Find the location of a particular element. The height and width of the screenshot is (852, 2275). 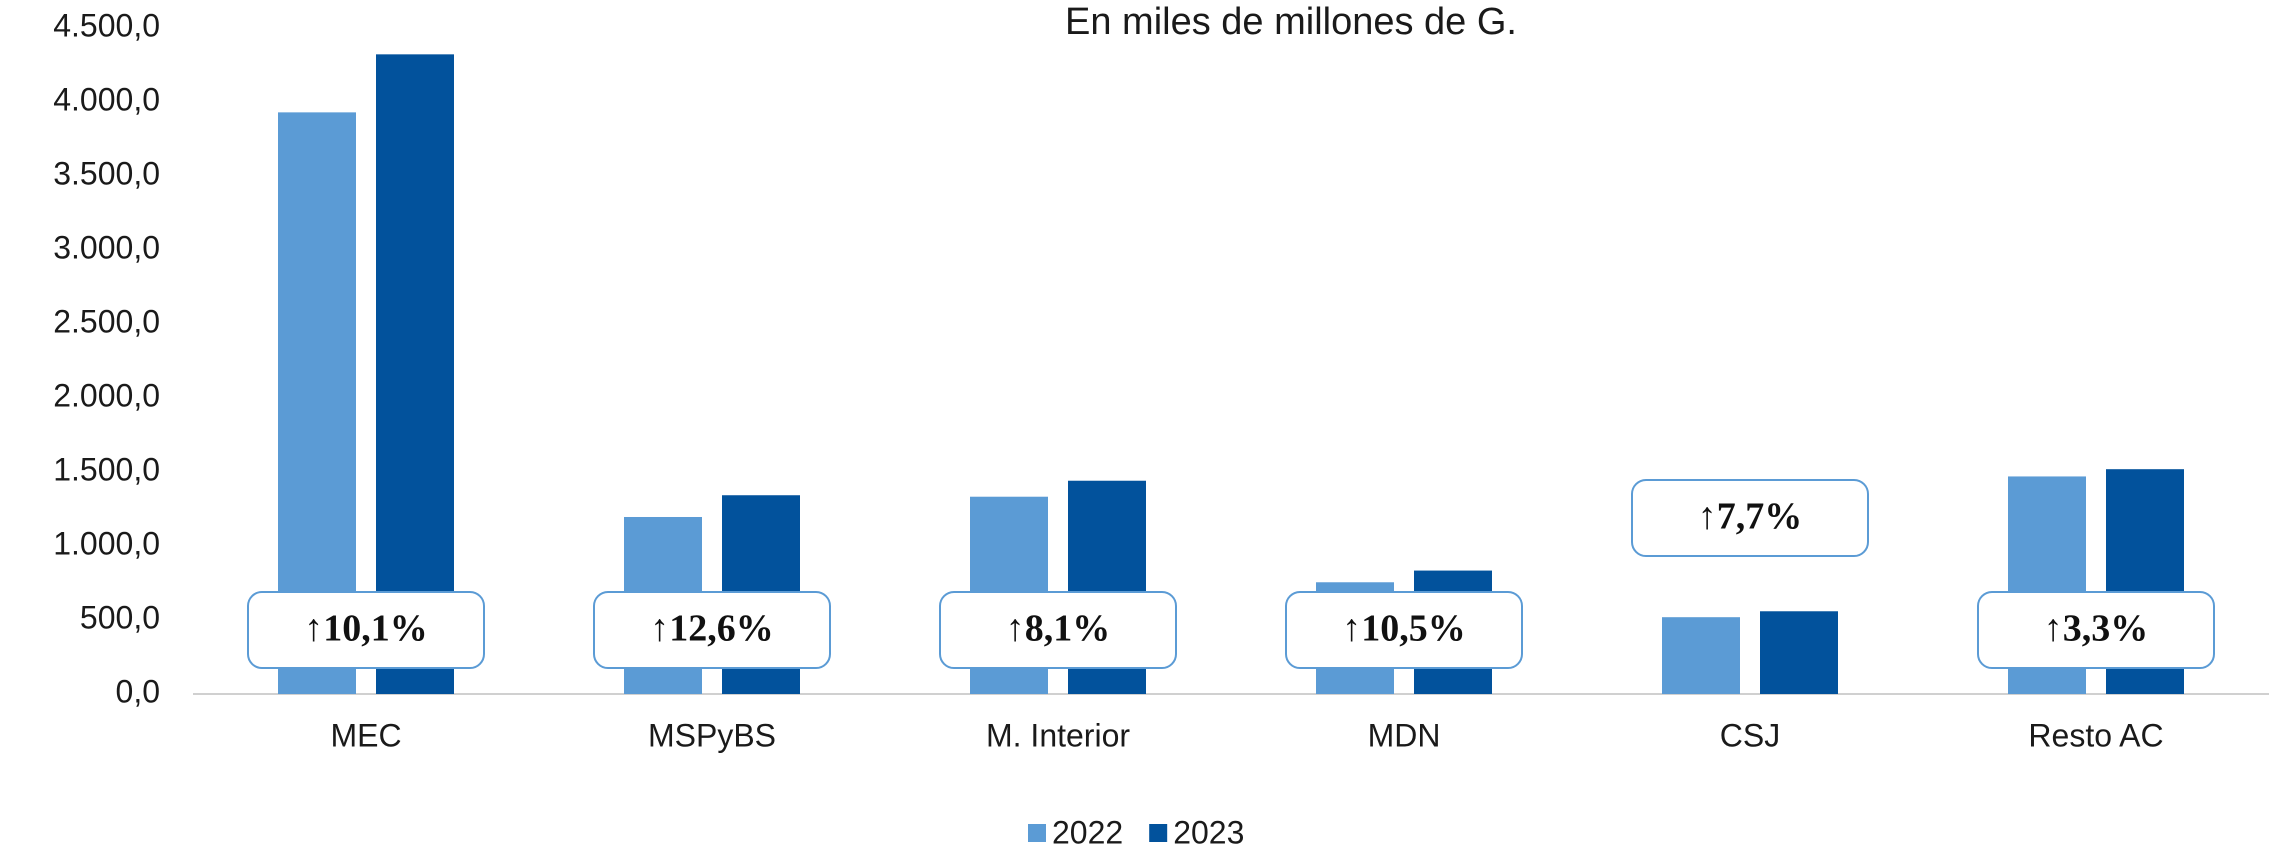

y-tick-label: 1.500,0 is located at coordinates (106, 469).